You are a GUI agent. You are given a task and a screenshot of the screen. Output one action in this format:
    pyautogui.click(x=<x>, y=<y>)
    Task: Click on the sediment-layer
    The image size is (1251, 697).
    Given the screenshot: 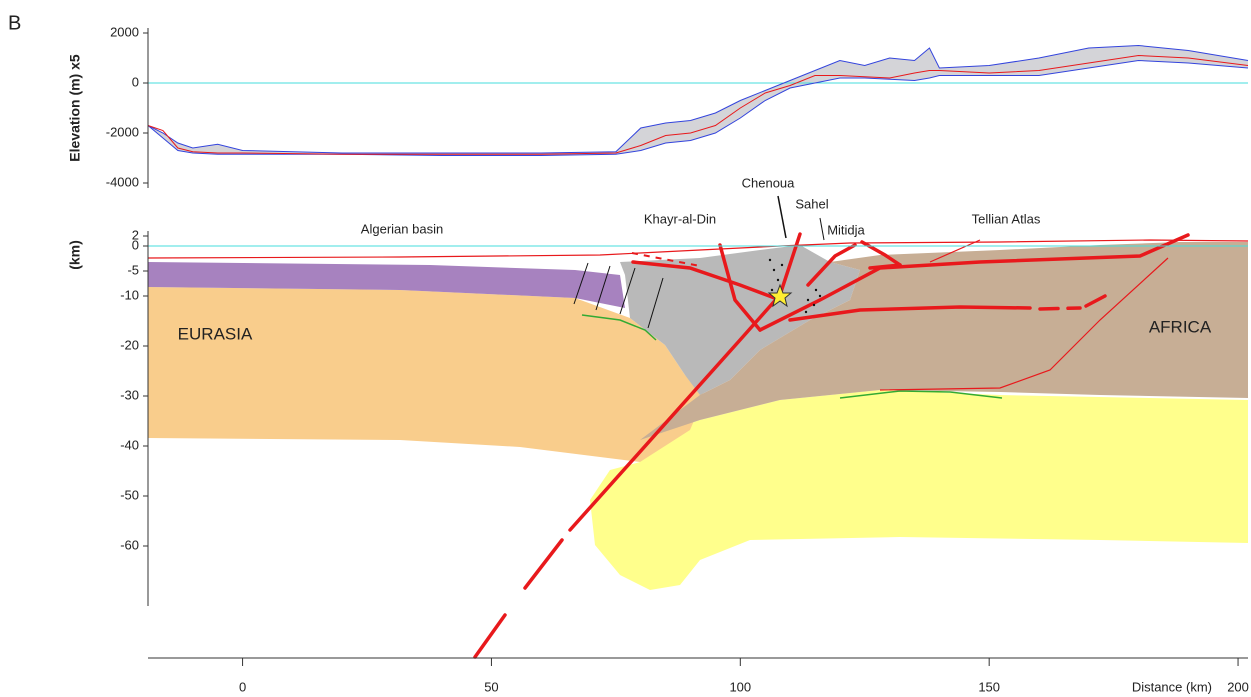 What is the action you would take?
    pyautogui.click(x=386, y=285)
    